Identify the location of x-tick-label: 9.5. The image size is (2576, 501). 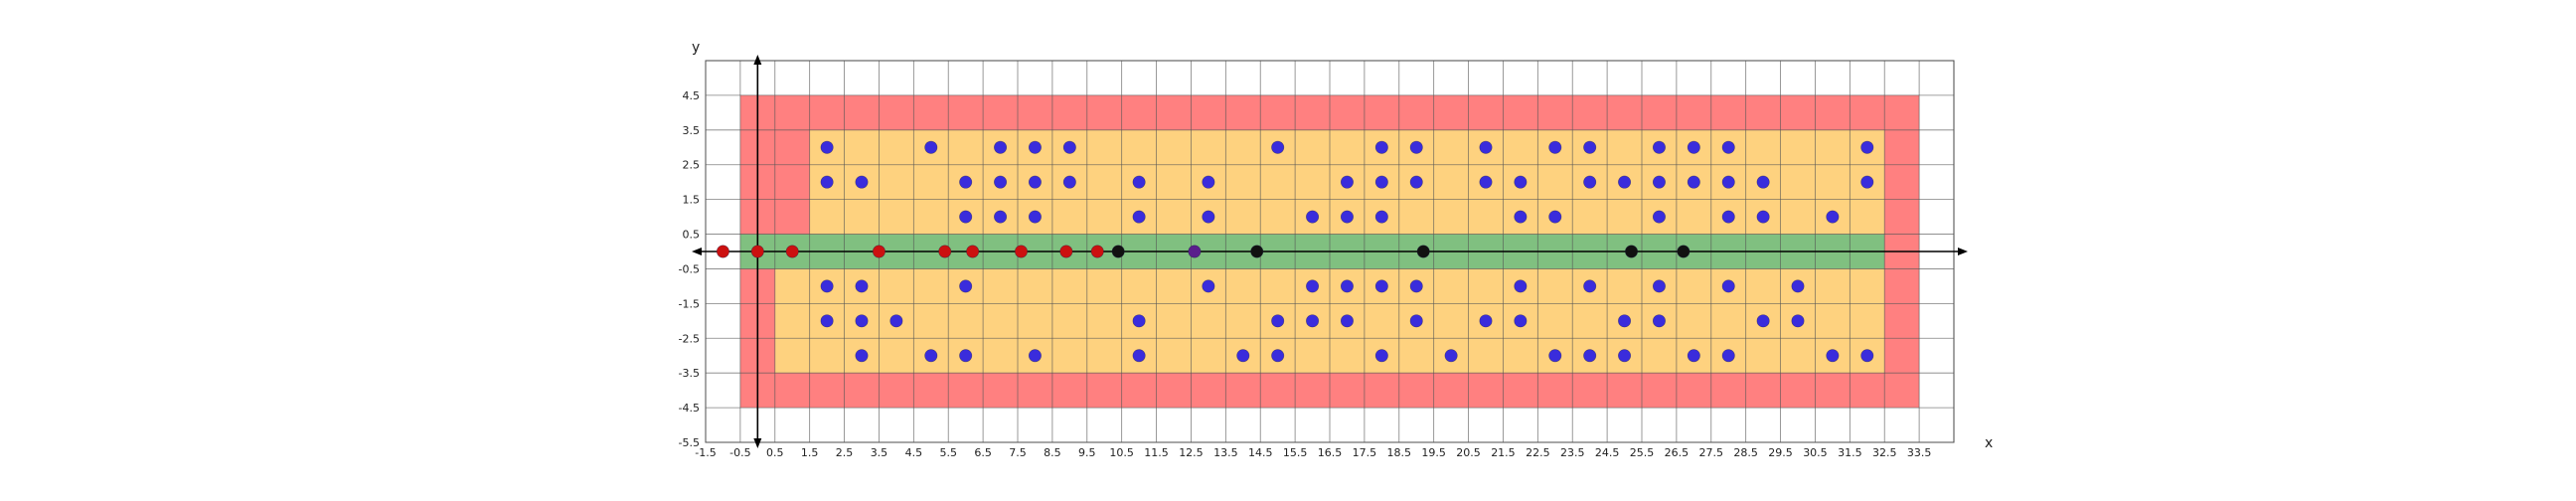
(1087, 452).